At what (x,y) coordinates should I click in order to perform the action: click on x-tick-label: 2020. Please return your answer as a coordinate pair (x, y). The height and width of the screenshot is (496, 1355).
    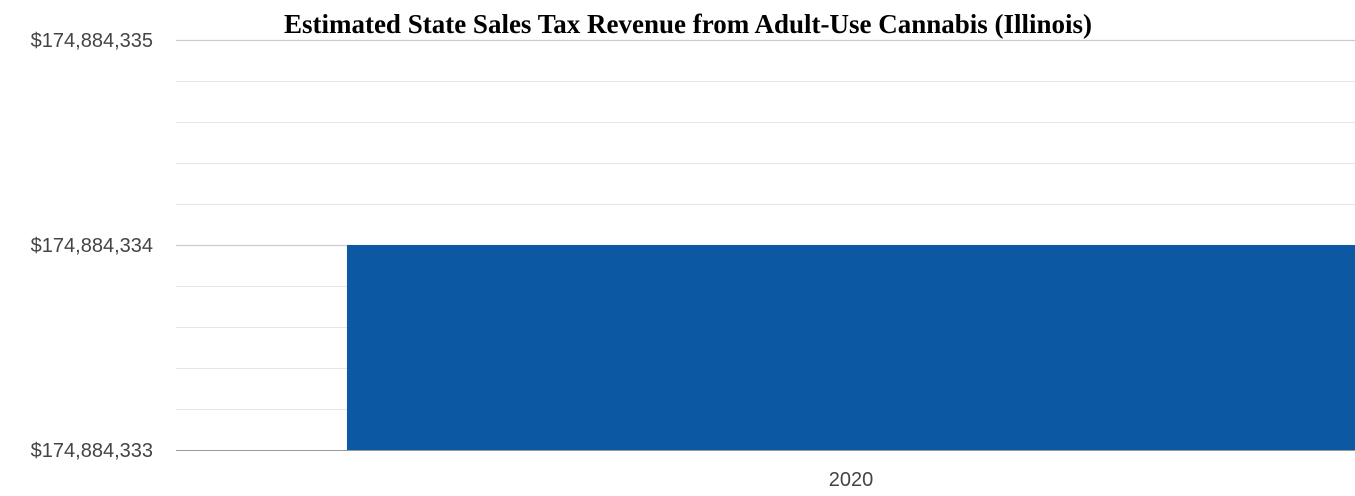
    Looking at the image, I should click on (851, 480).